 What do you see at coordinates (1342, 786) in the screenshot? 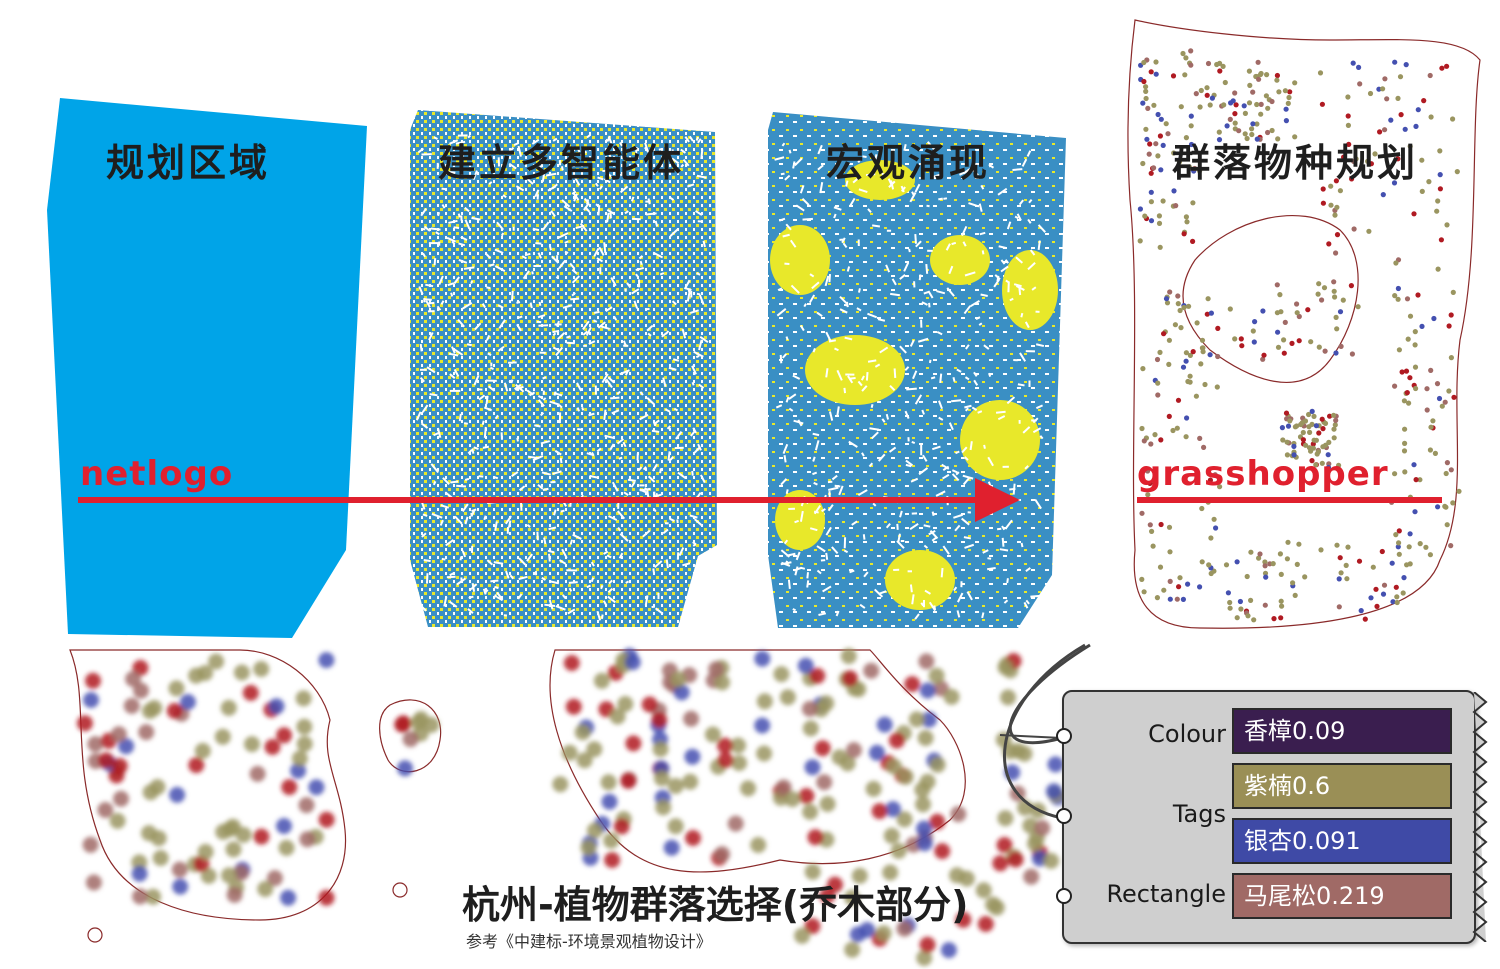
I see `gh-tag-swatch: 紫楠0.6` at bounding box center [1342, 786].